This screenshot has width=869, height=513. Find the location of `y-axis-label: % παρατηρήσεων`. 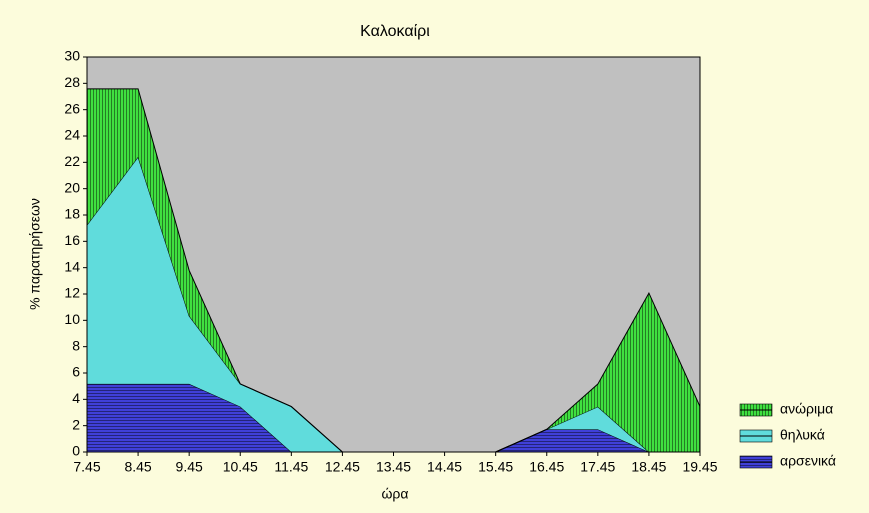

y-axis-label: % παρατηρήσεων is located at coordinates (35, 254).